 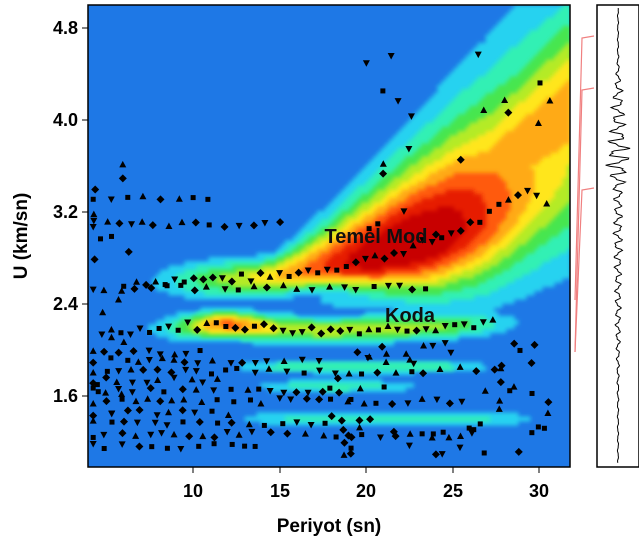 What do you see at coordinates (584, 270) in the screenshot?
I see `bracket-line` at bounding box center [584, 270].